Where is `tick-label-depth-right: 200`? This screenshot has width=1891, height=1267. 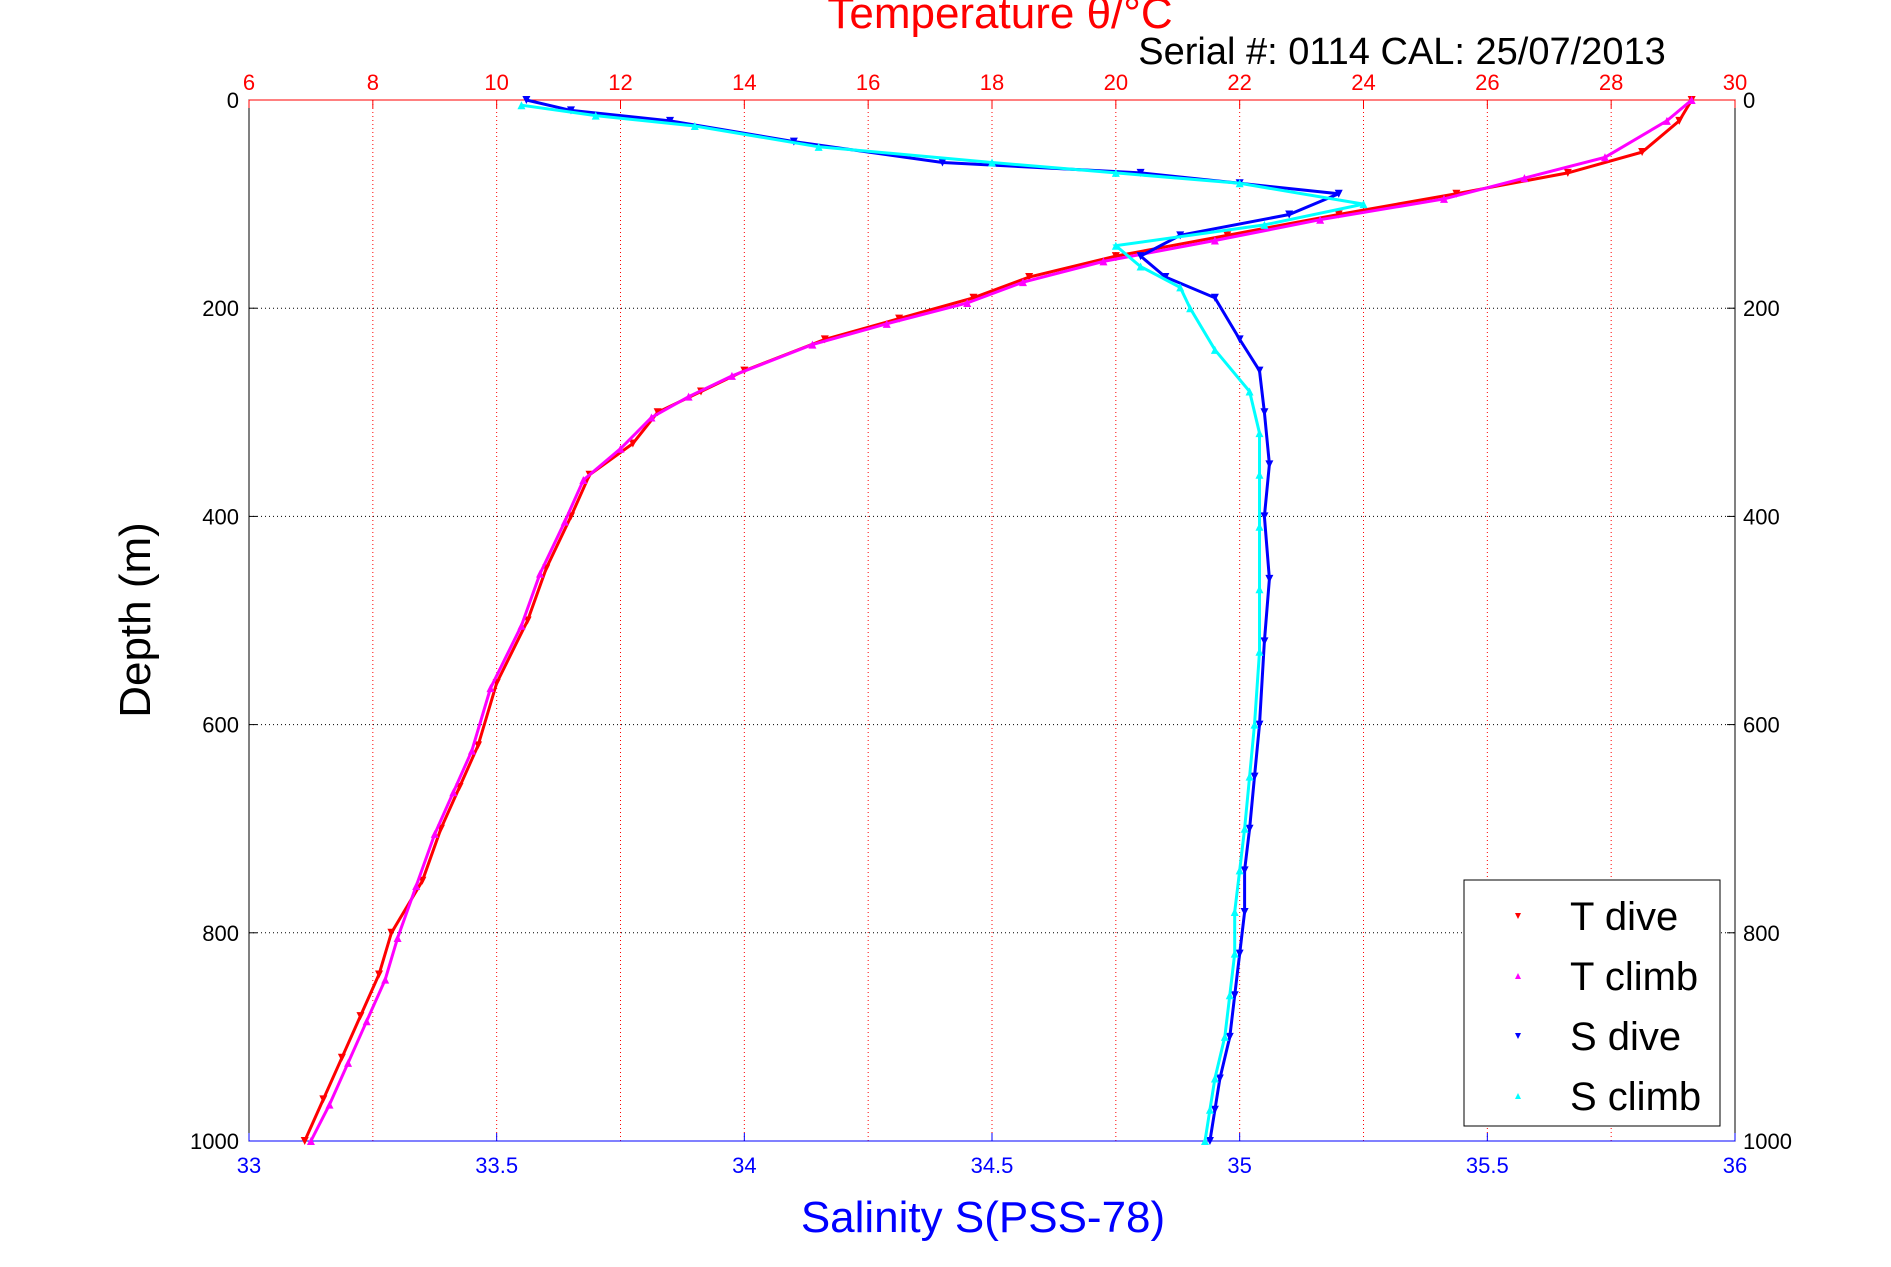
tick-label-depth-right: 200 is located at coordinates (1761, 308).